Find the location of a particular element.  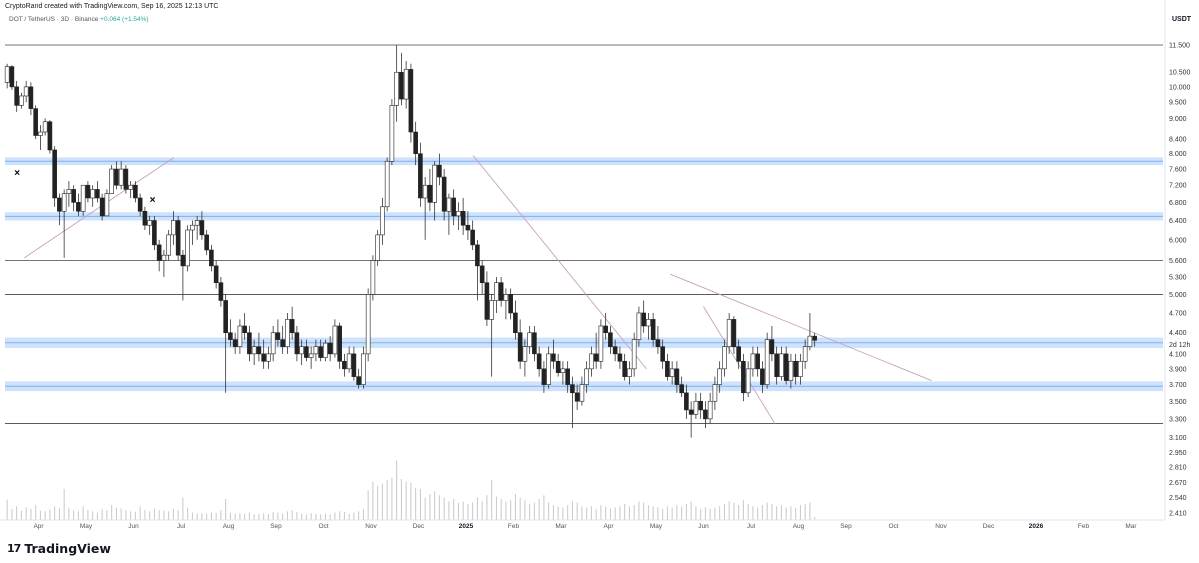

time-tick-label: Jul is located at coordinates (751, 526).